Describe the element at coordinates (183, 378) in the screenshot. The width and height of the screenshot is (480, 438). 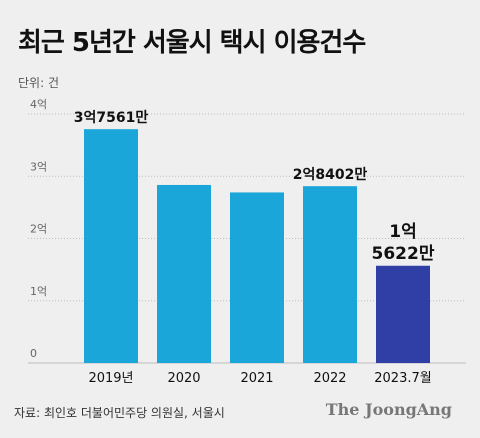
I see `x-tick-label: 2020` at that location.